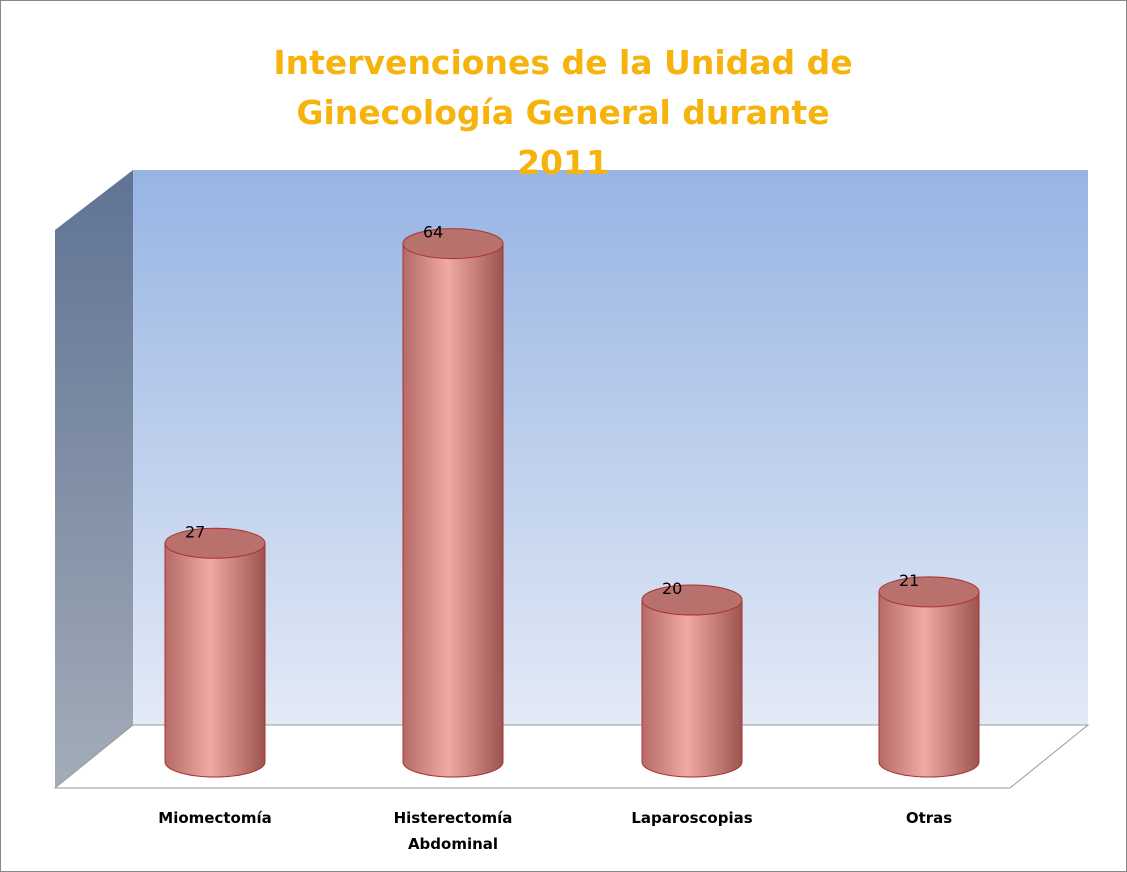 The image size is (1127, 872). What do you see at coordinates (94, 479) in the screenshot?
I see `side-wall` at bounding box center [94, 479].